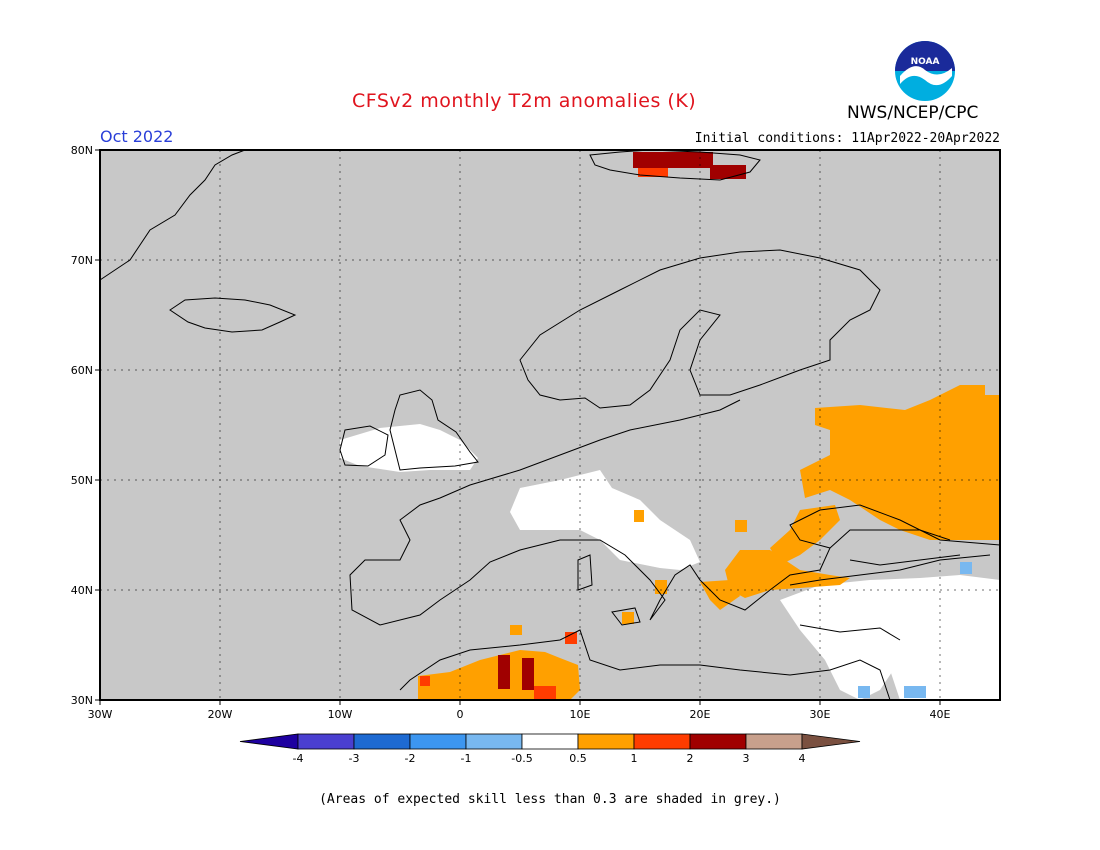  What do you see at coordinates (172, 215) in the screenshot?
I see `greenland-coast` at bounding box center [172, 215].